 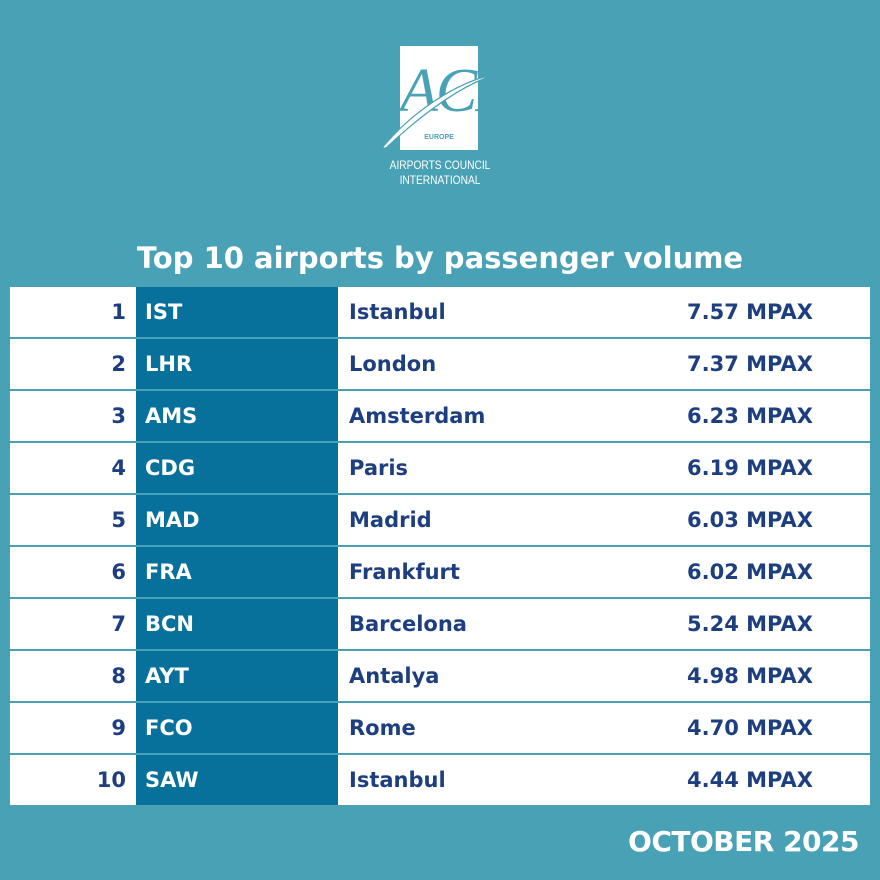 What do you see at coordinates (417, 416) in the screenshot?
I see `city-cell: Amsterdam` at bounding box center [417, 416].